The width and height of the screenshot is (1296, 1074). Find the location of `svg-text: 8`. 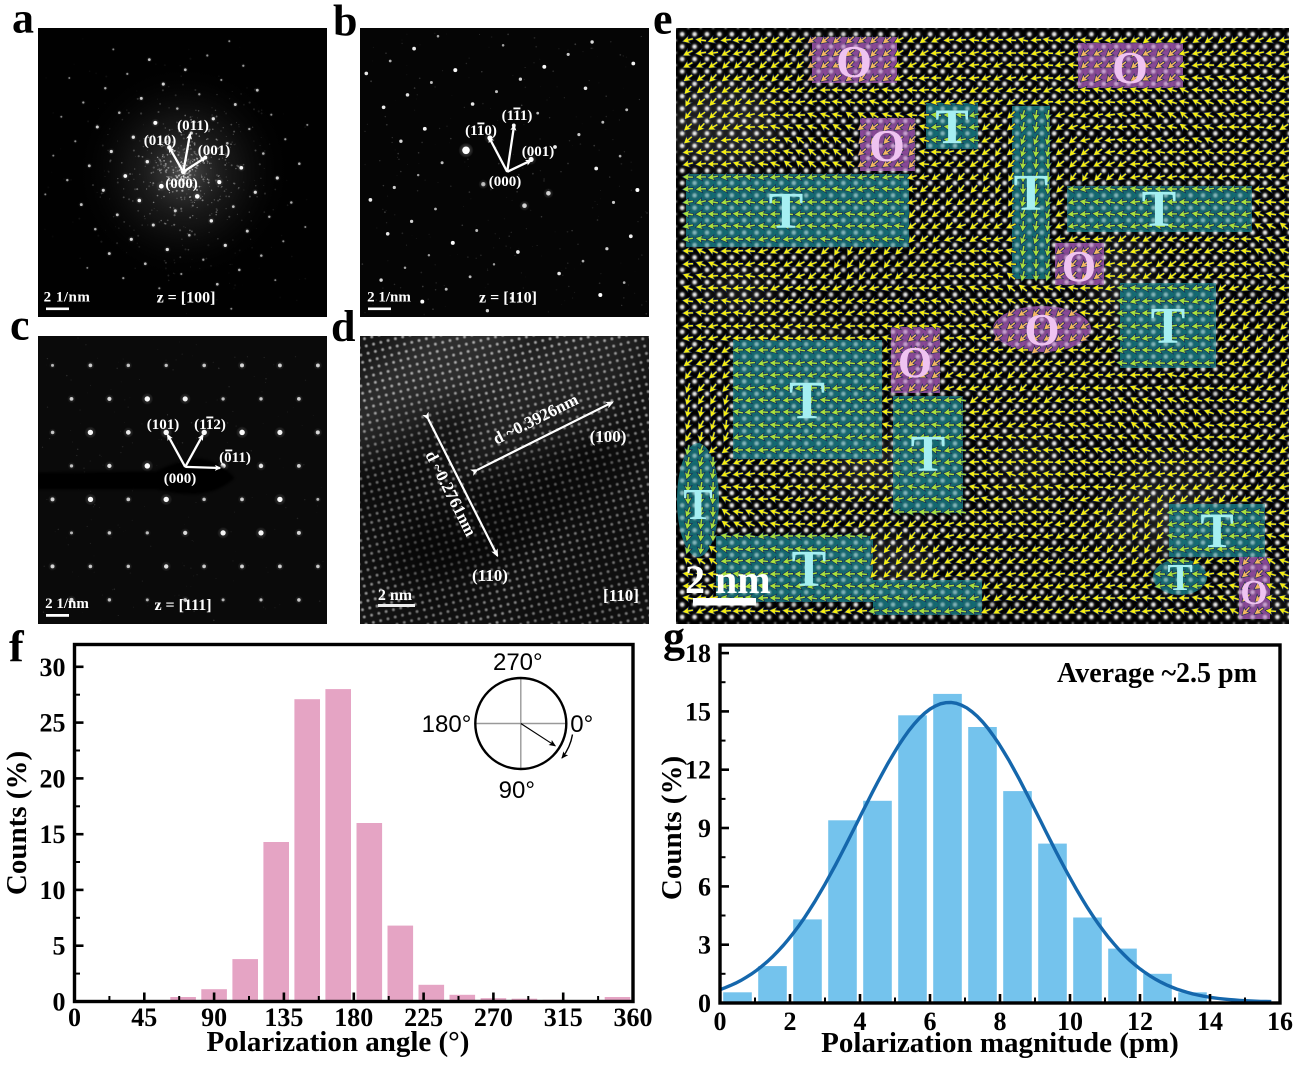

svg-text: 8 is located at coordinates (1000, 1021).